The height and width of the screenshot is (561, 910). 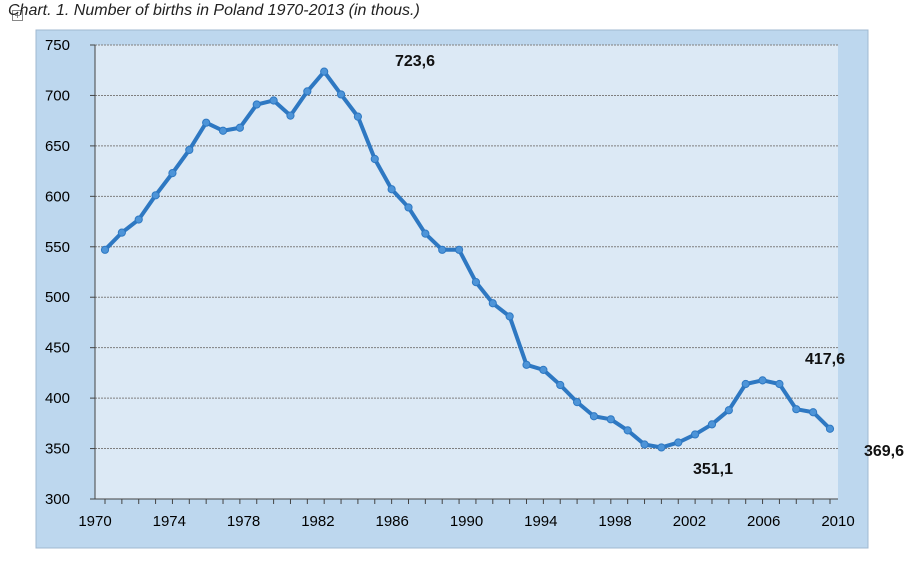 What do you see at coordinates (57, 95) in the screenshot?
I see `y-tick-label: 700` at bounding box center [57, 95].